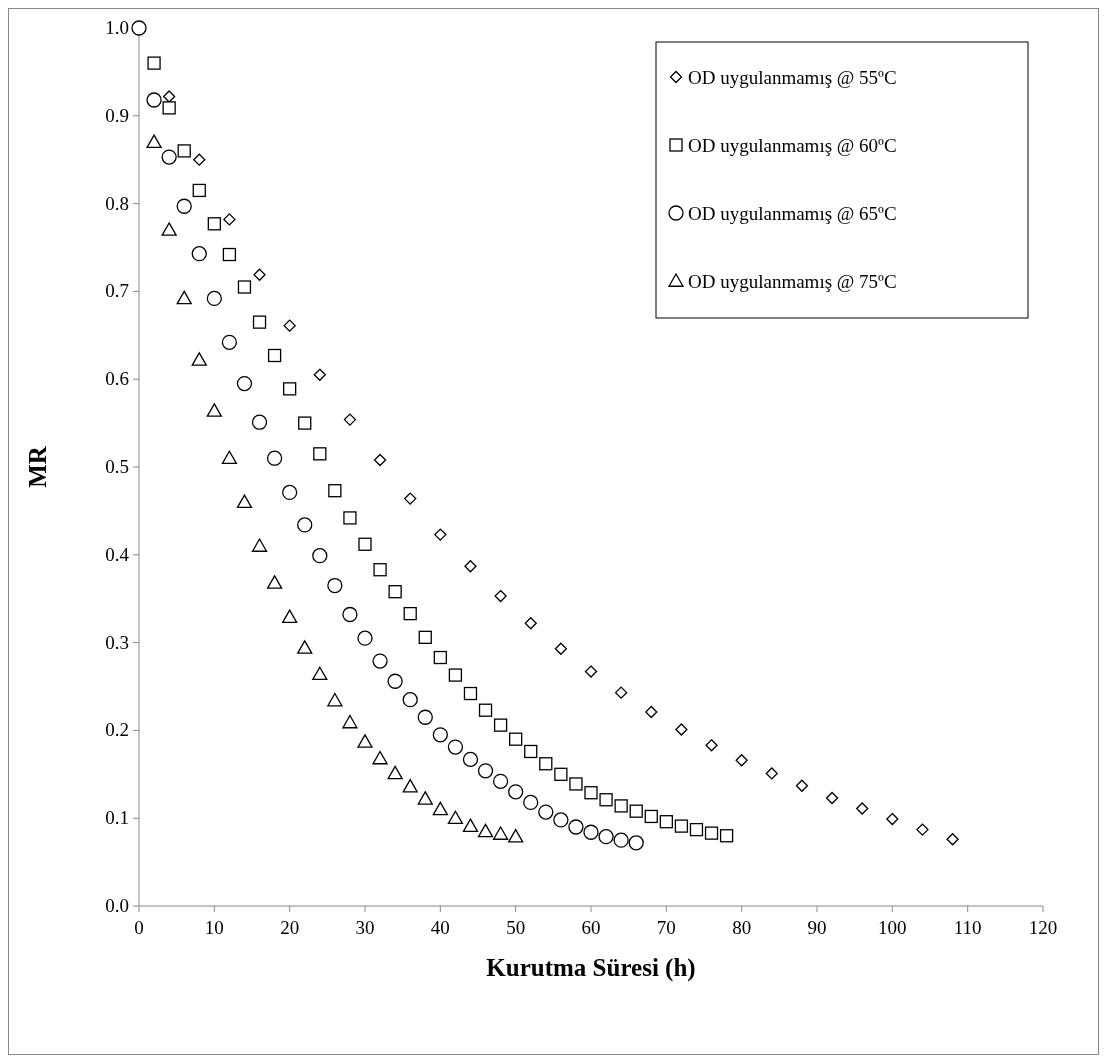  Describe the element at coordinates (117, 730) in the screenshot. I see `y-tick-label: 0.2` at that location.